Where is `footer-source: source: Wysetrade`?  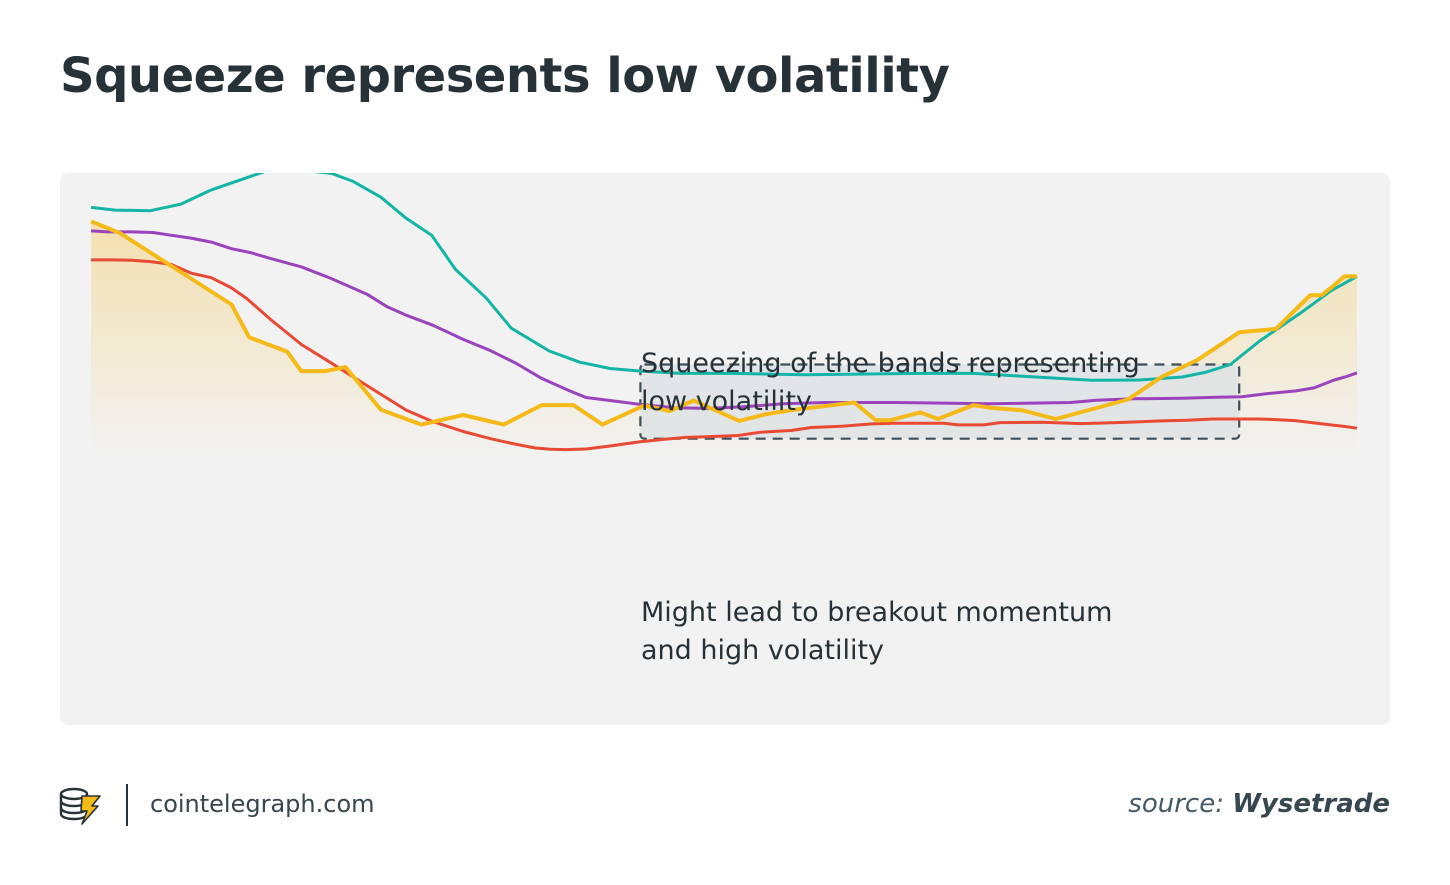
footer-source: source: Wysetrade is located at coordinates (1259, 804).